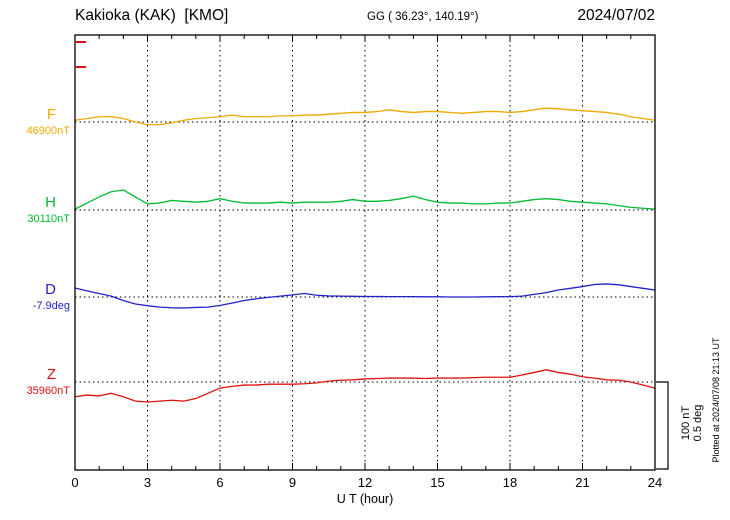  I want to click on x-tick-label: 15, so click(437, 482).